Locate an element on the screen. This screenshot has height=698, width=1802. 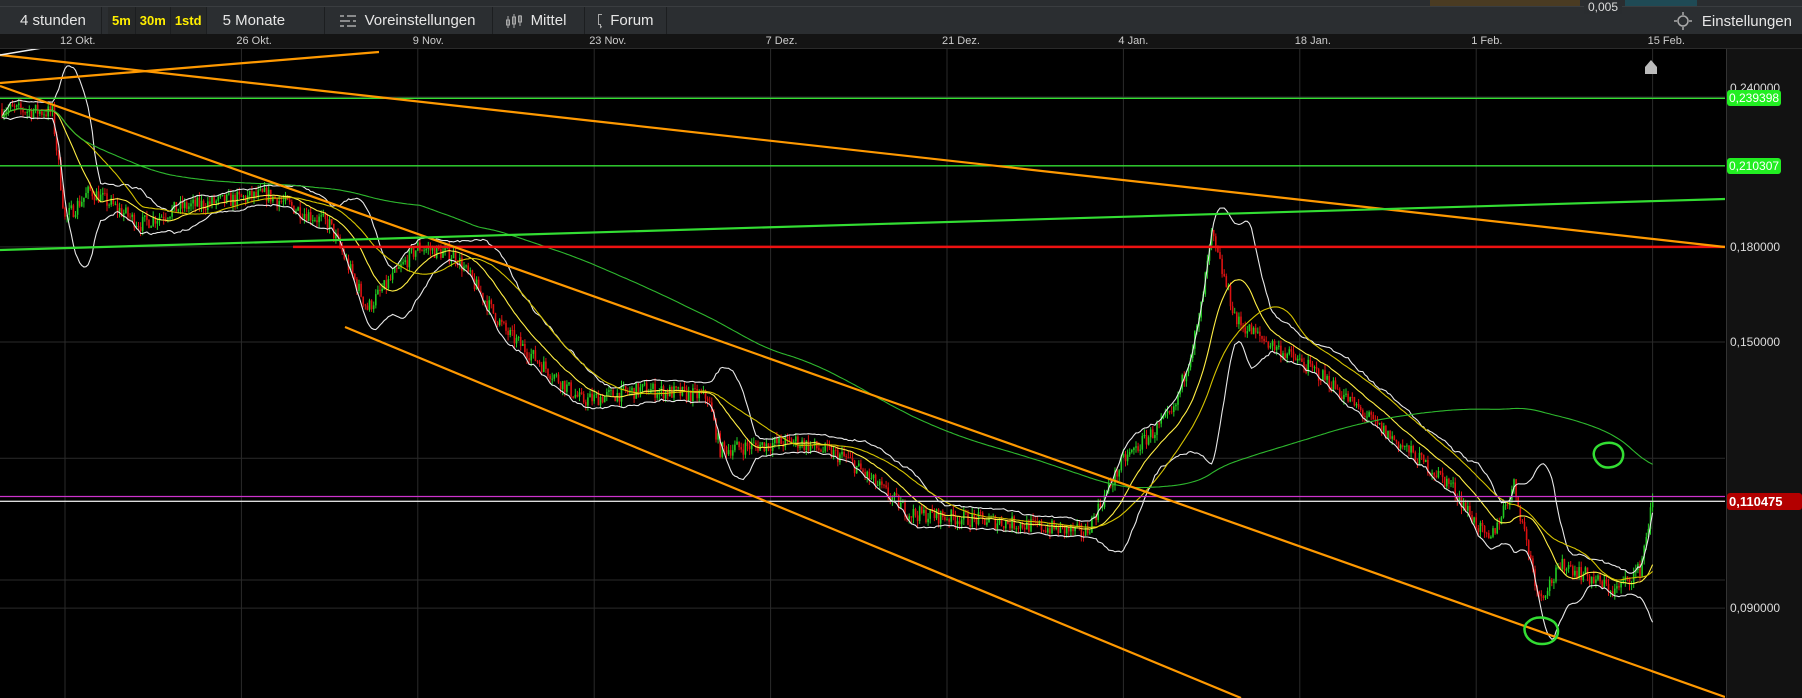
trend-line is located at coordinates (190, 67).